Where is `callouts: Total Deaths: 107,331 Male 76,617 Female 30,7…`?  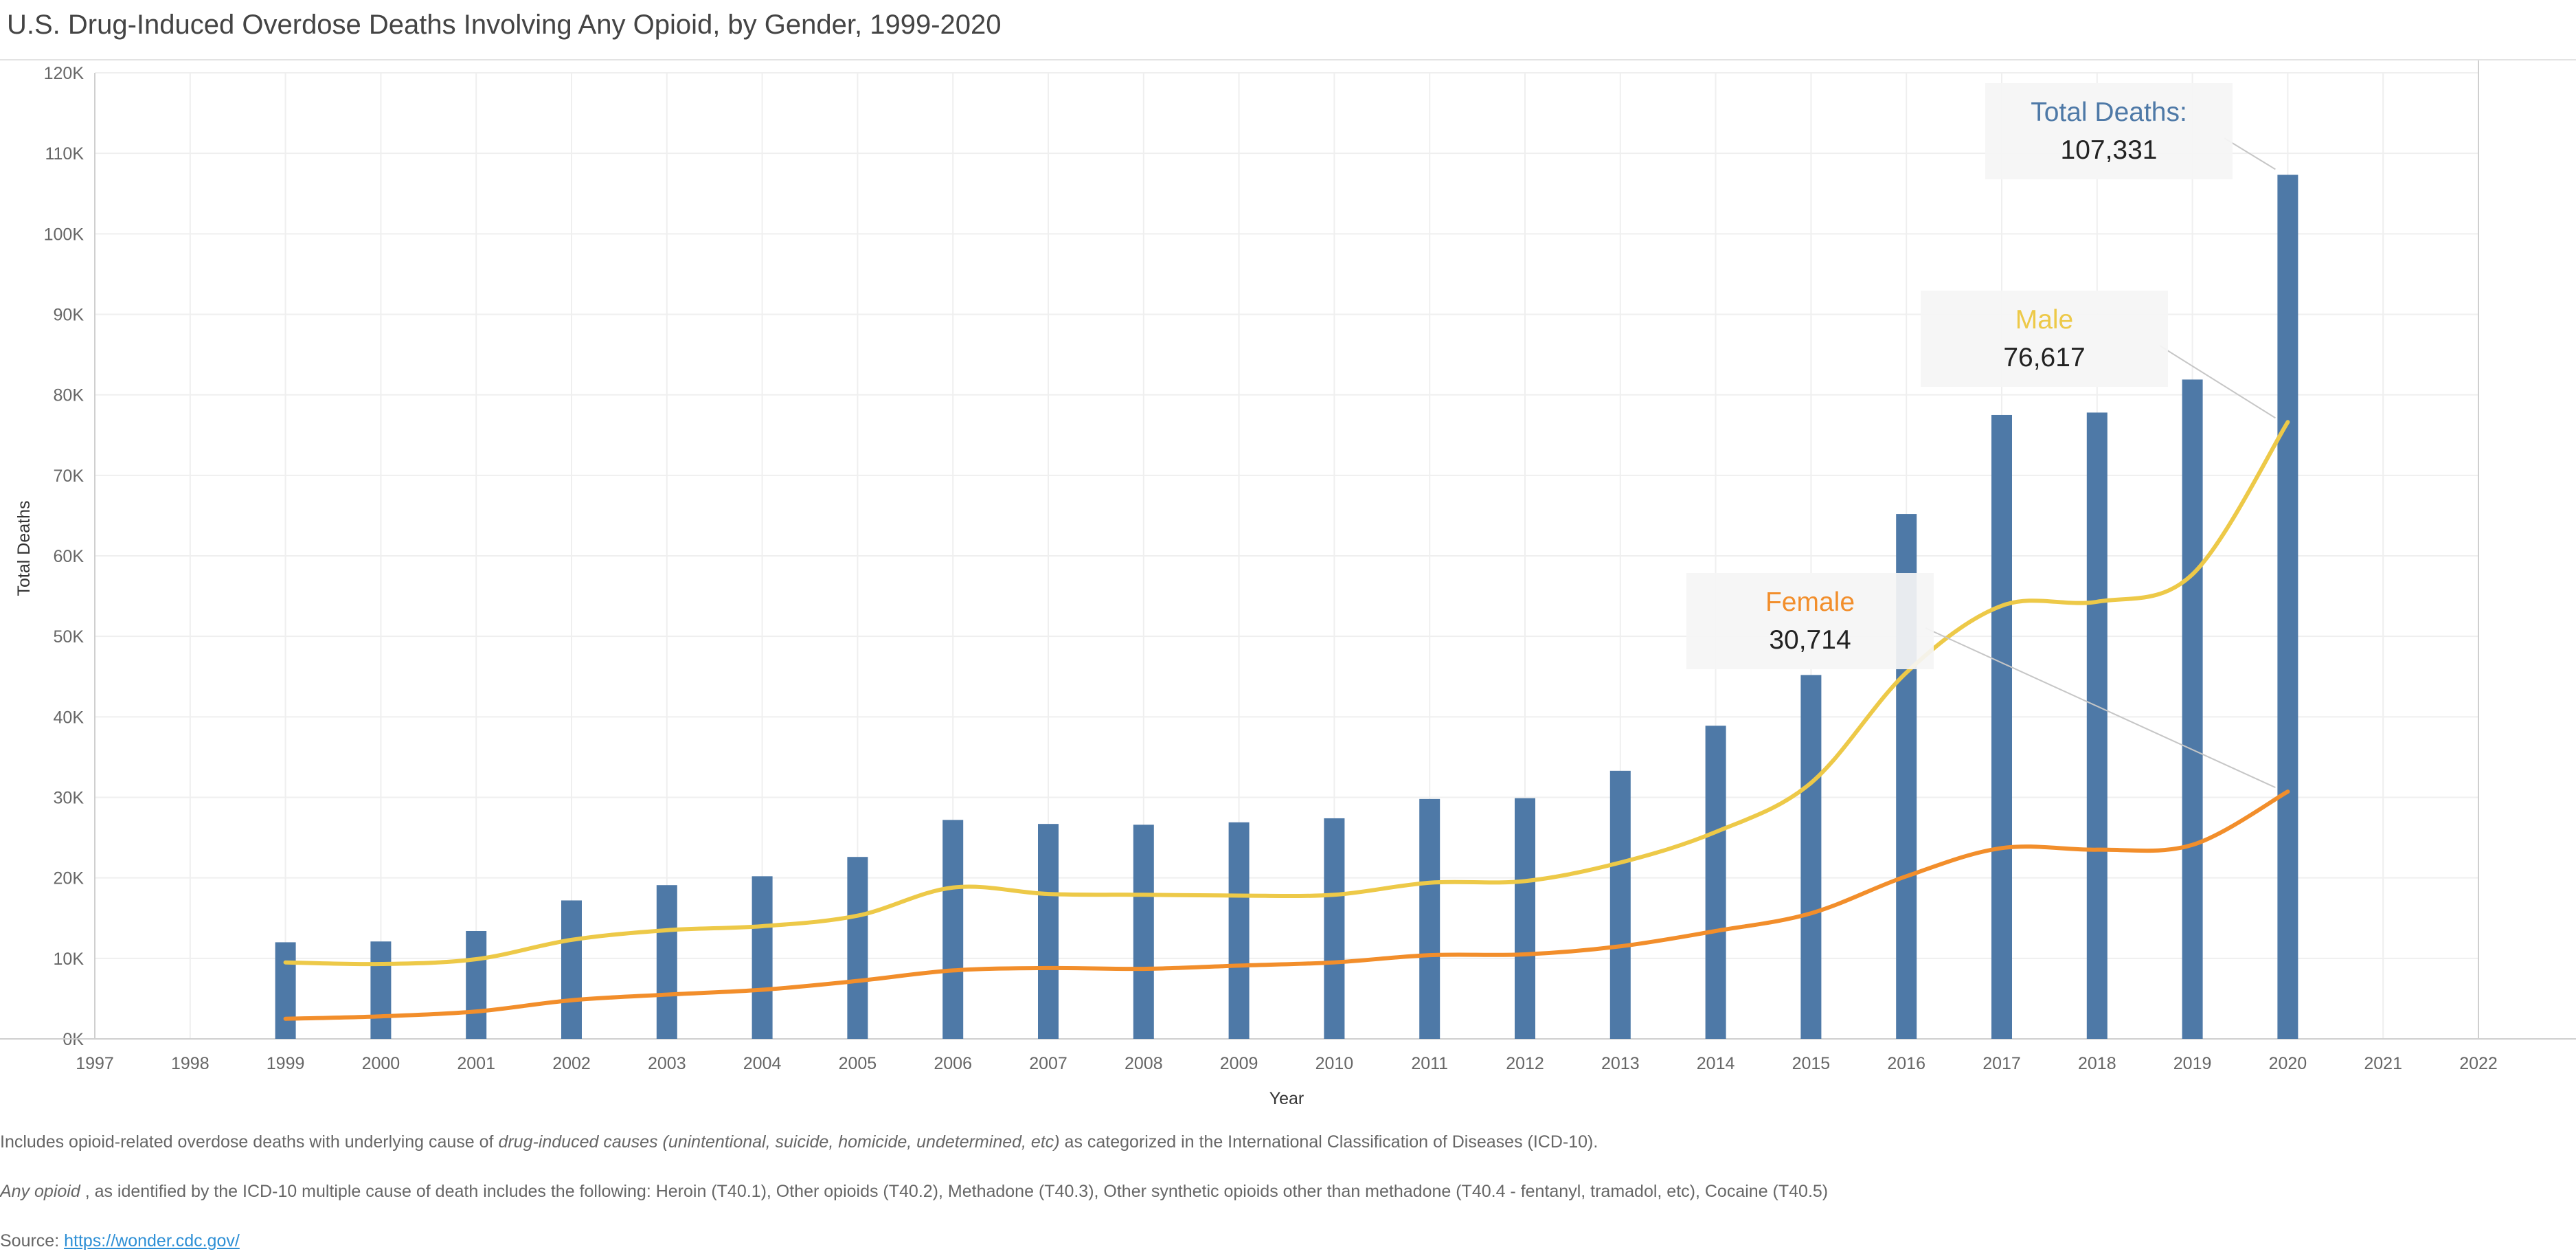 callouts: Total Deaths: 107,331 Male 76,617 Female 30,7… is located at coordinates (1981, 436).